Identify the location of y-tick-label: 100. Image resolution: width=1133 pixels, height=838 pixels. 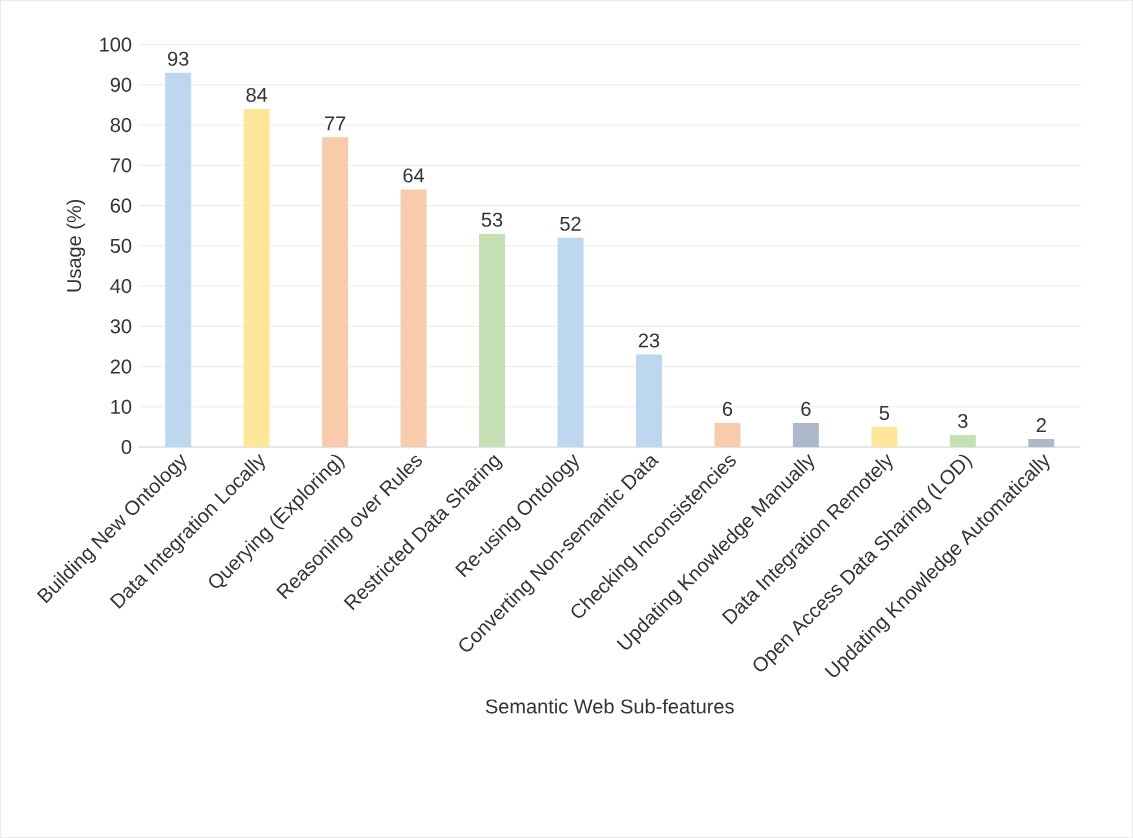
(116, 44).